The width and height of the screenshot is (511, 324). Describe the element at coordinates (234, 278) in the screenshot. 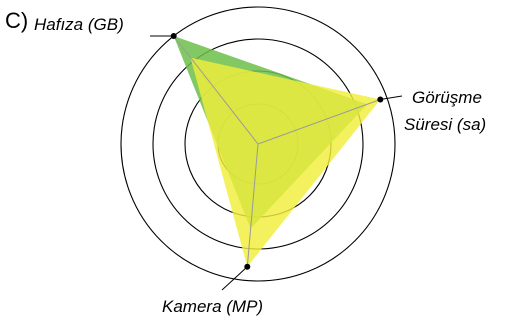

I see `leader-line-kamera` at that location.